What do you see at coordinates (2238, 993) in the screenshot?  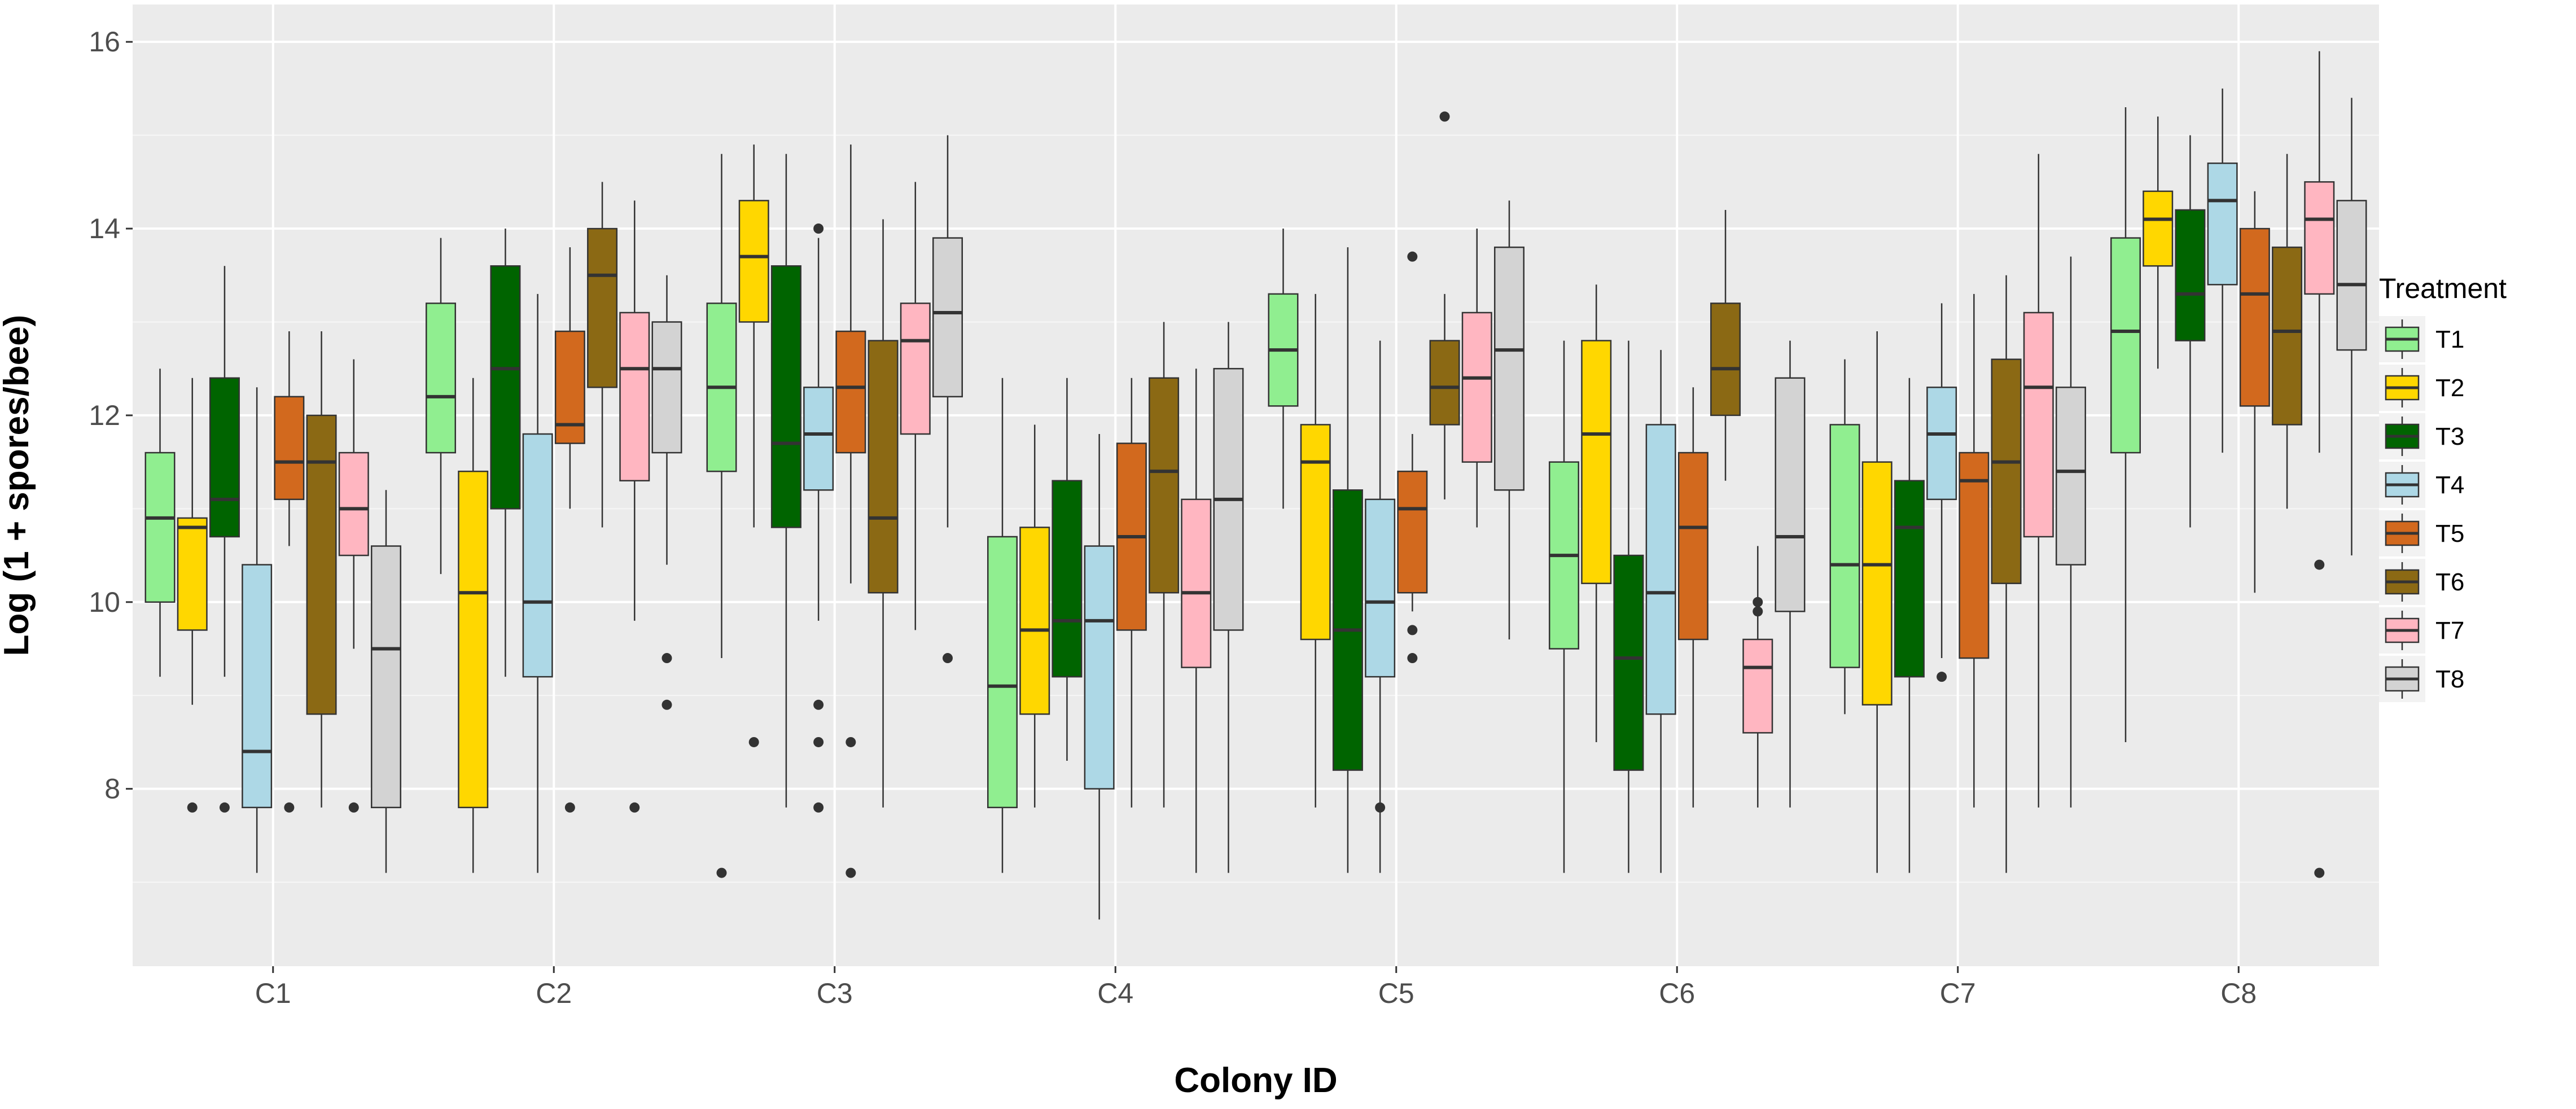 I see `x-tick-label: C8` at bounding box center [2238, 993].